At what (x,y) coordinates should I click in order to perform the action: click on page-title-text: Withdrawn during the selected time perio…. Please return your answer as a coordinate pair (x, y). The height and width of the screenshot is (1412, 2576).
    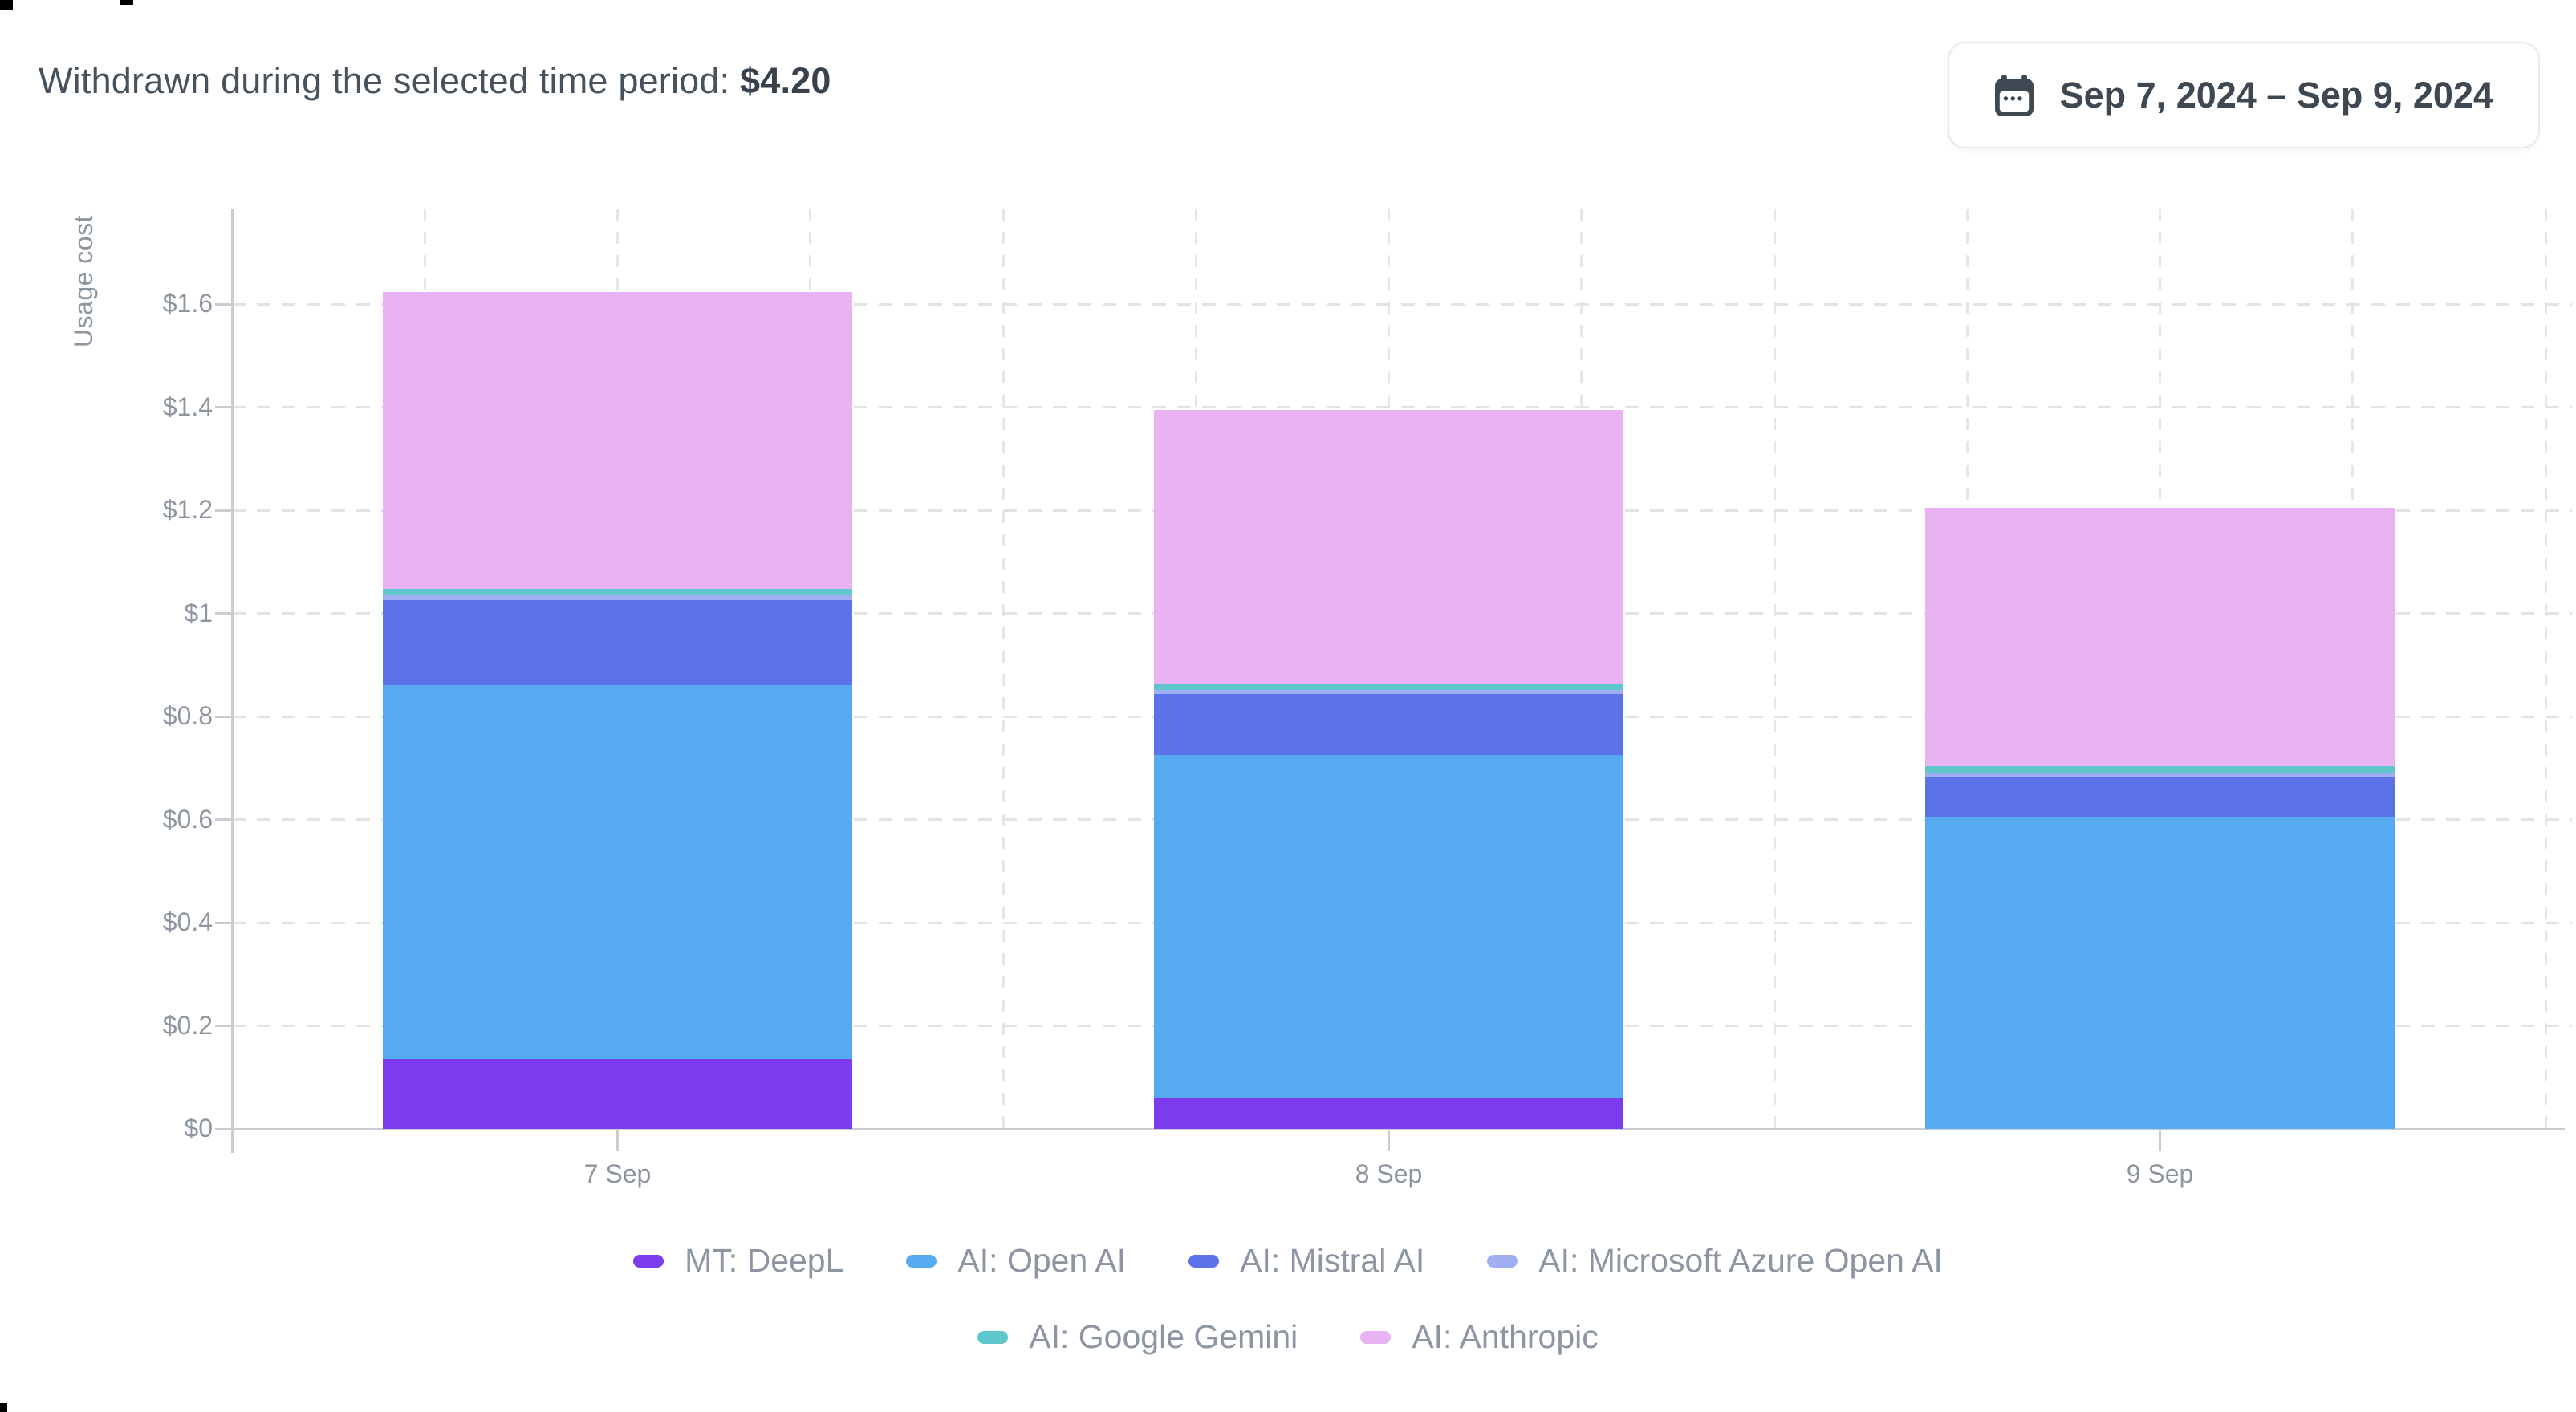
    Looking at the image, I should click on (385, 80).